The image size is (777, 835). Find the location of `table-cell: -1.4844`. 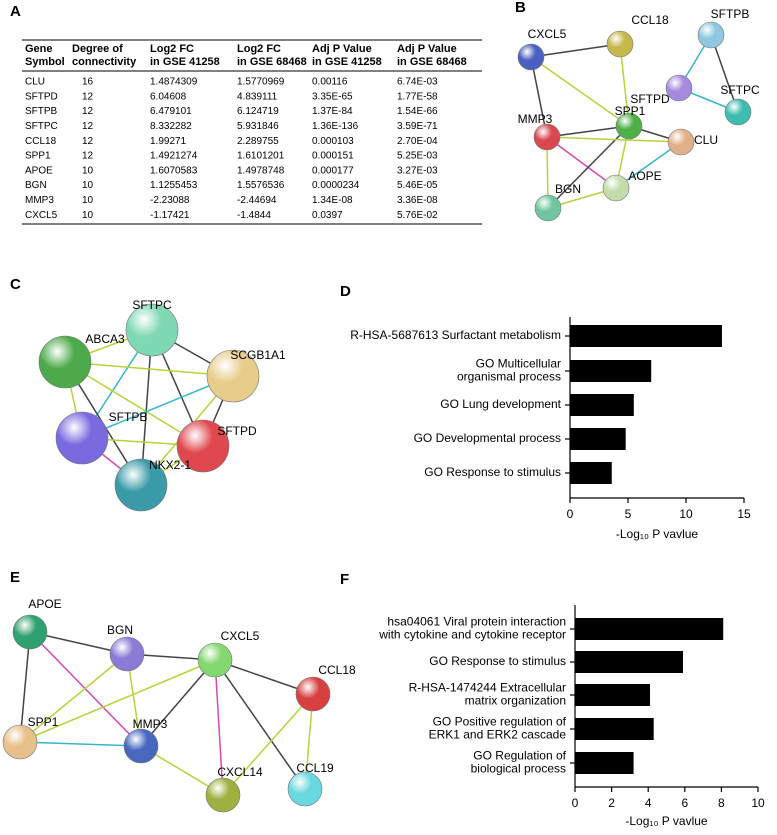

table-cell: -1.4844 is located at coordinates (254, 215).